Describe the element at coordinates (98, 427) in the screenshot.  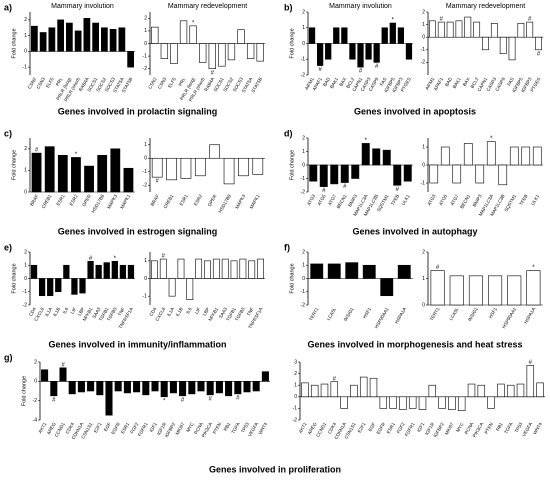
I see `x-tick-label: E2F1` at that location.